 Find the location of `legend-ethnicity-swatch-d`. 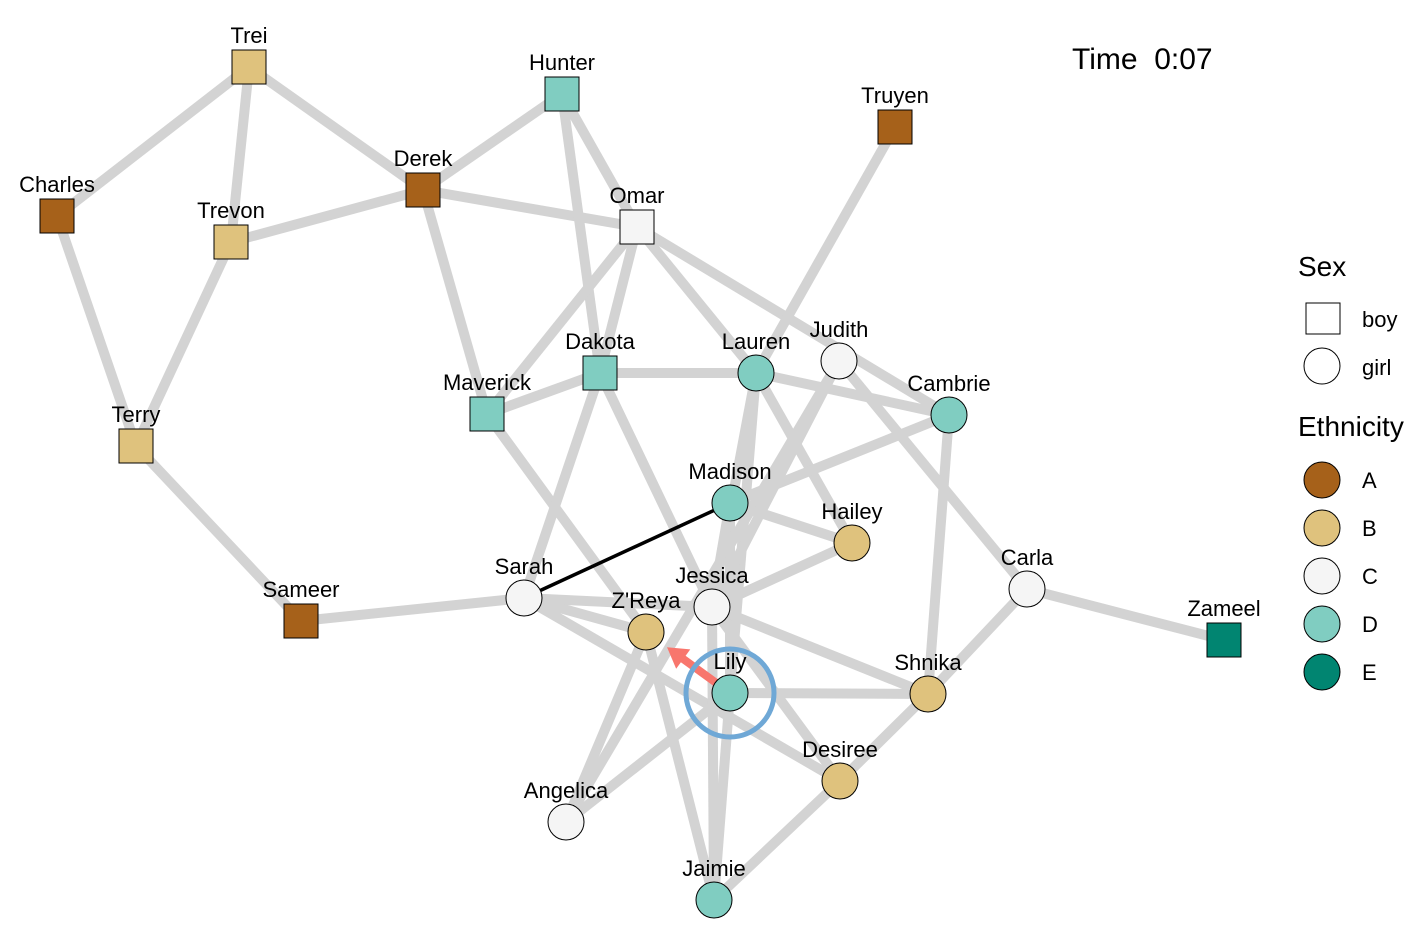

legend-ethnicity-swatch-d is located at coordinates (1322, 624).